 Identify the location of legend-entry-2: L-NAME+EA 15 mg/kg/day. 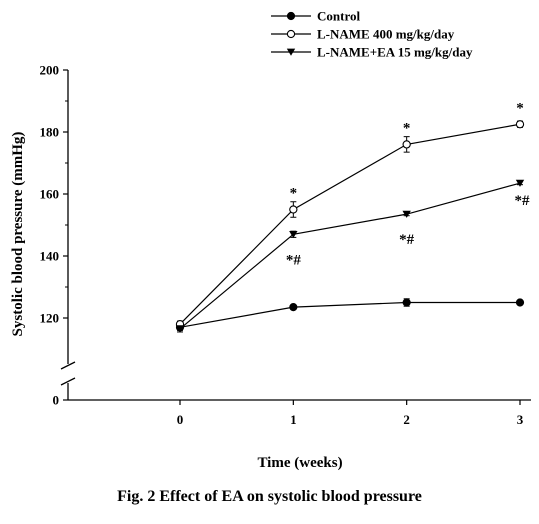
(372, 52).